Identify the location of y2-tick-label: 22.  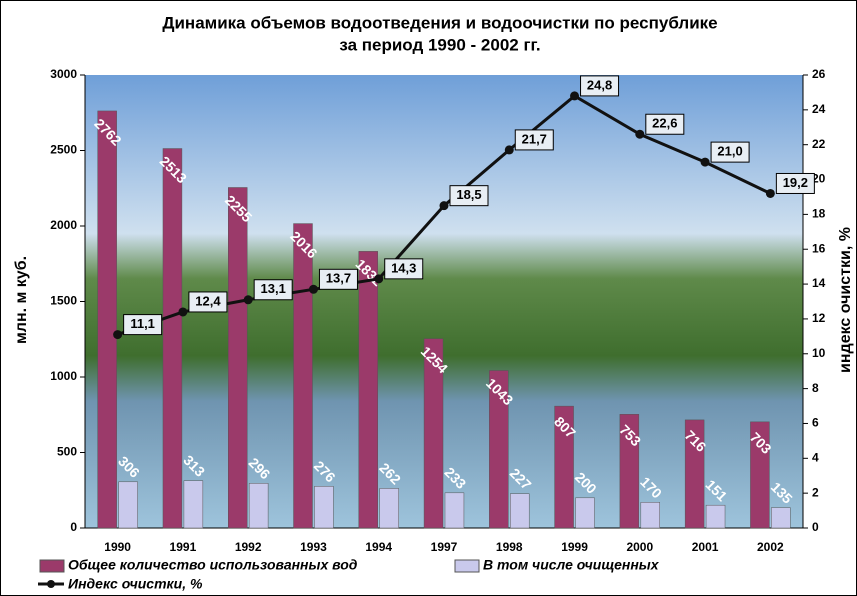
(819, 144).